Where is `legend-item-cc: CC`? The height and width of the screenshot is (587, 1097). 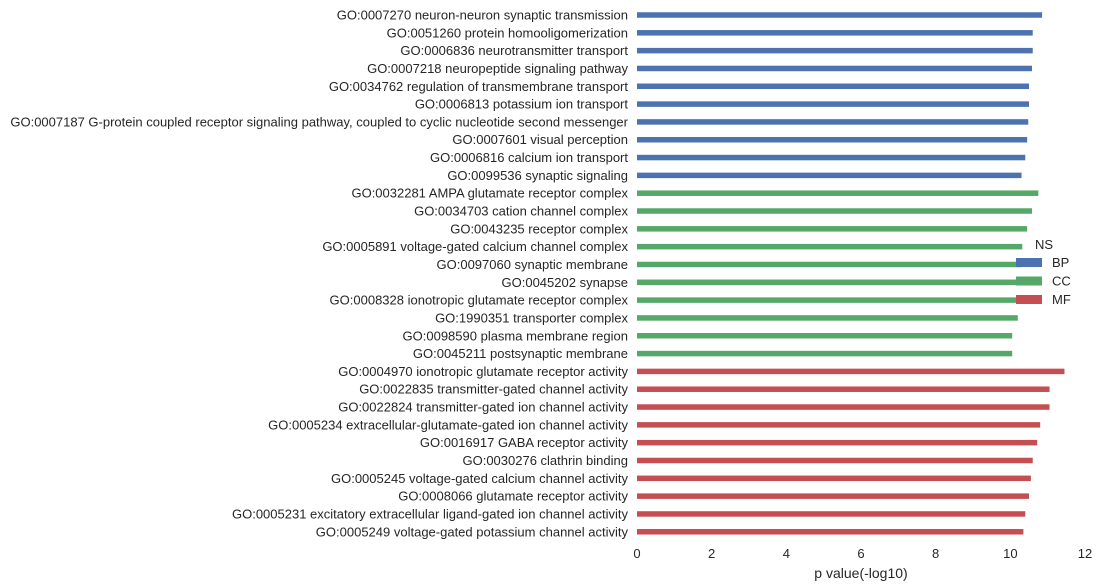 legend-item-cc: CC is located at coordinates (1043, 281).